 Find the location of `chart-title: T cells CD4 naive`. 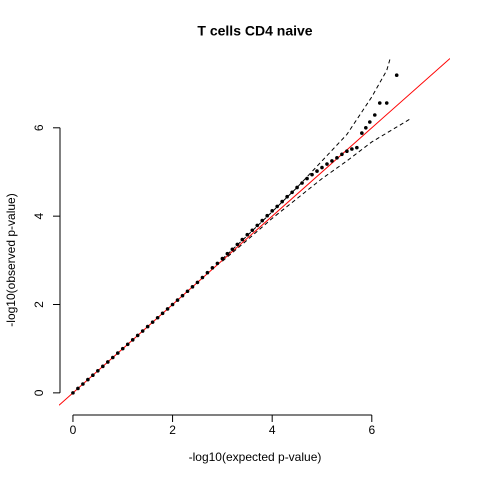

chart-title: T cells CD4 naive is located at coordinates (254, 31).